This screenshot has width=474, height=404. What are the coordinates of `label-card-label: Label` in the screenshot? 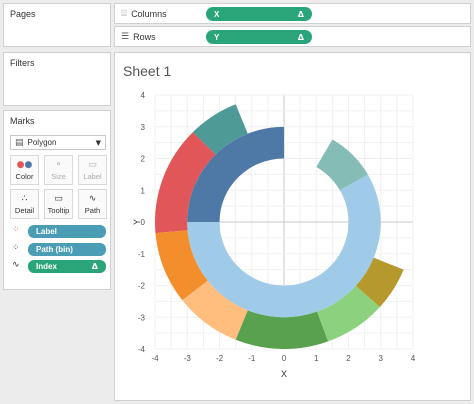 It's located at (92, 176).